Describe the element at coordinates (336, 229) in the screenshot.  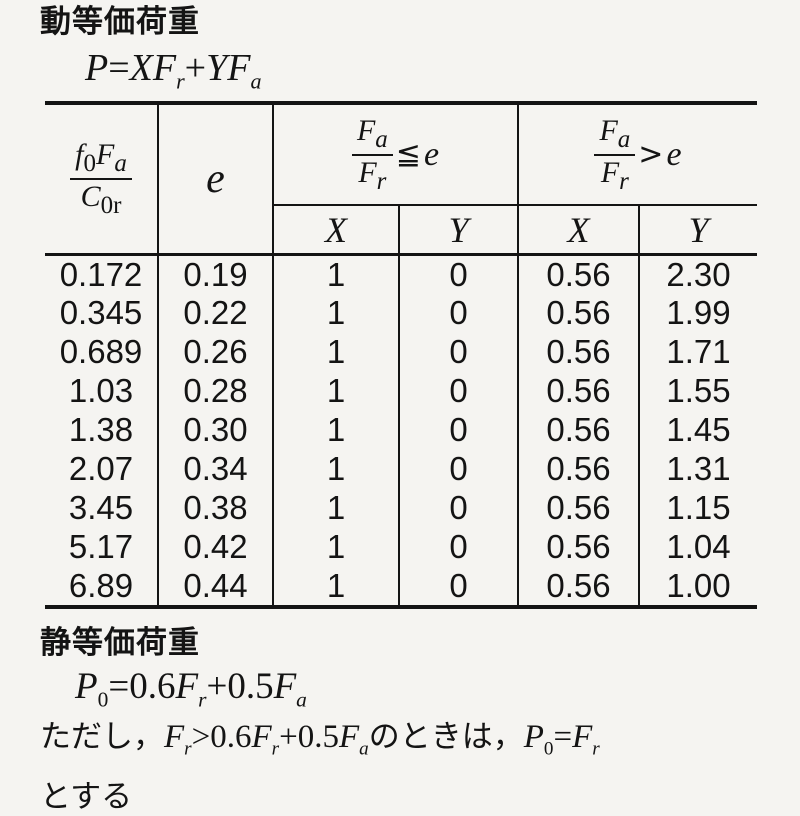
I see `subheader-x1: X` at that location.